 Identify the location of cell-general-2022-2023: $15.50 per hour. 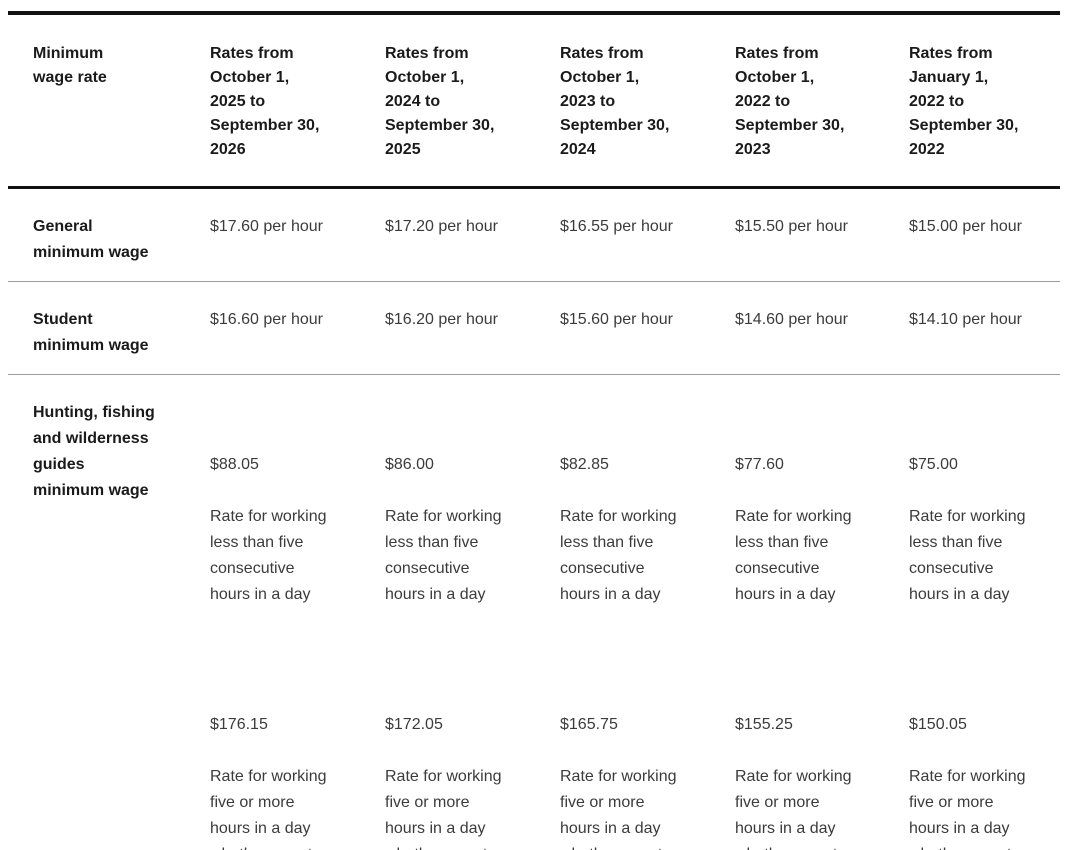
(791, 226).